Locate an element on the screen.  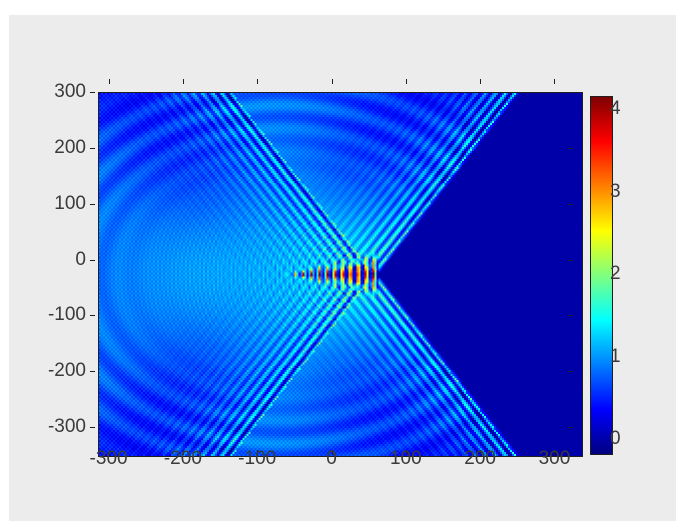
y-tick-label: 0 is located at coordinates (80, 259).